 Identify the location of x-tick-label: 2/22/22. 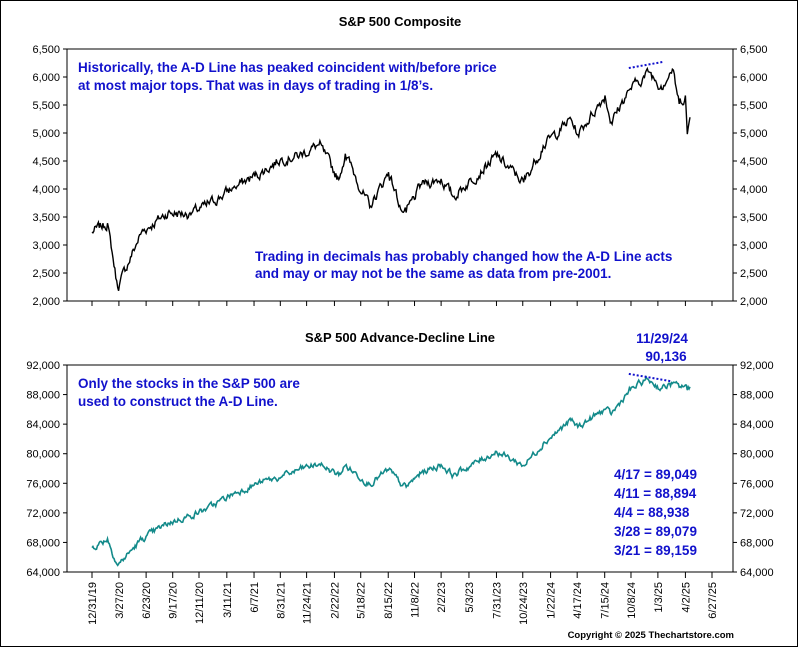
(335, 600).